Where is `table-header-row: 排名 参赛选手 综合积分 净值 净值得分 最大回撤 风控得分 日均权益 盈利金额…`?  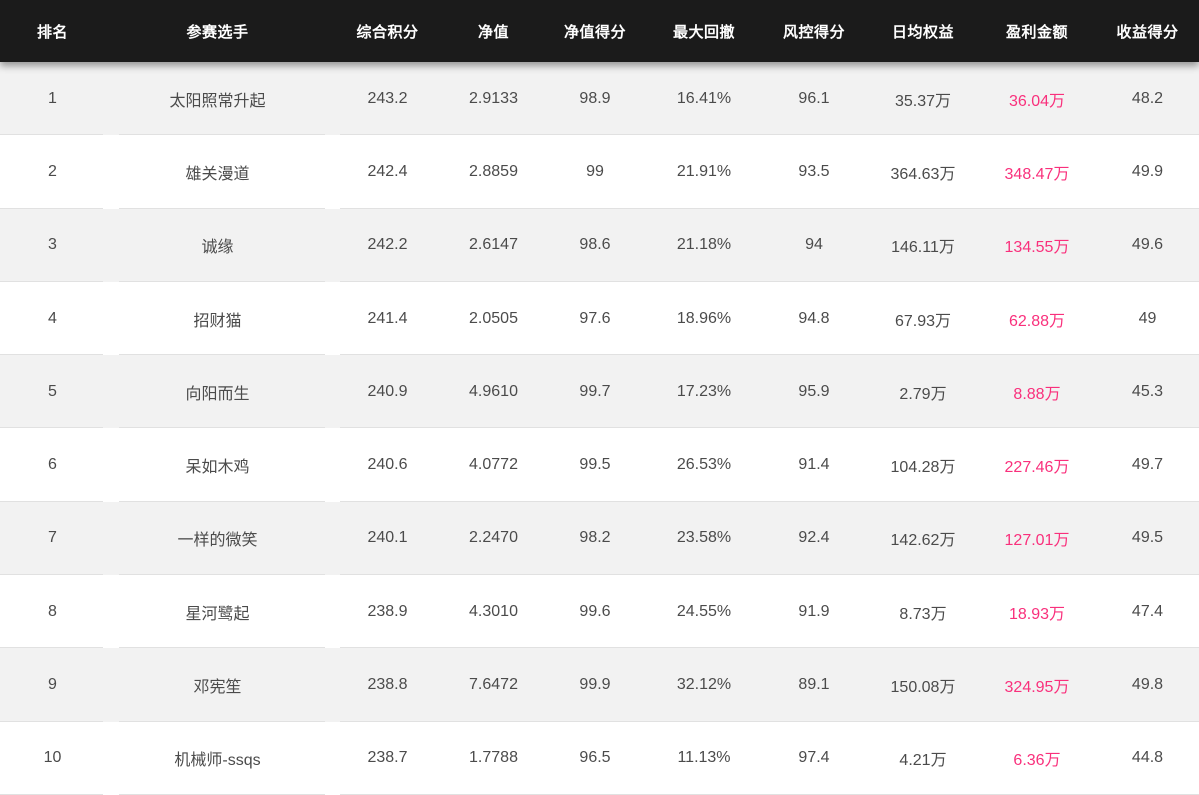
table-header-row: 排名 参赛选手 综合积分 净值 净值得分 最大回撤 风控得分 日均权益 盈利金额… is located at coordinates (599, 31).